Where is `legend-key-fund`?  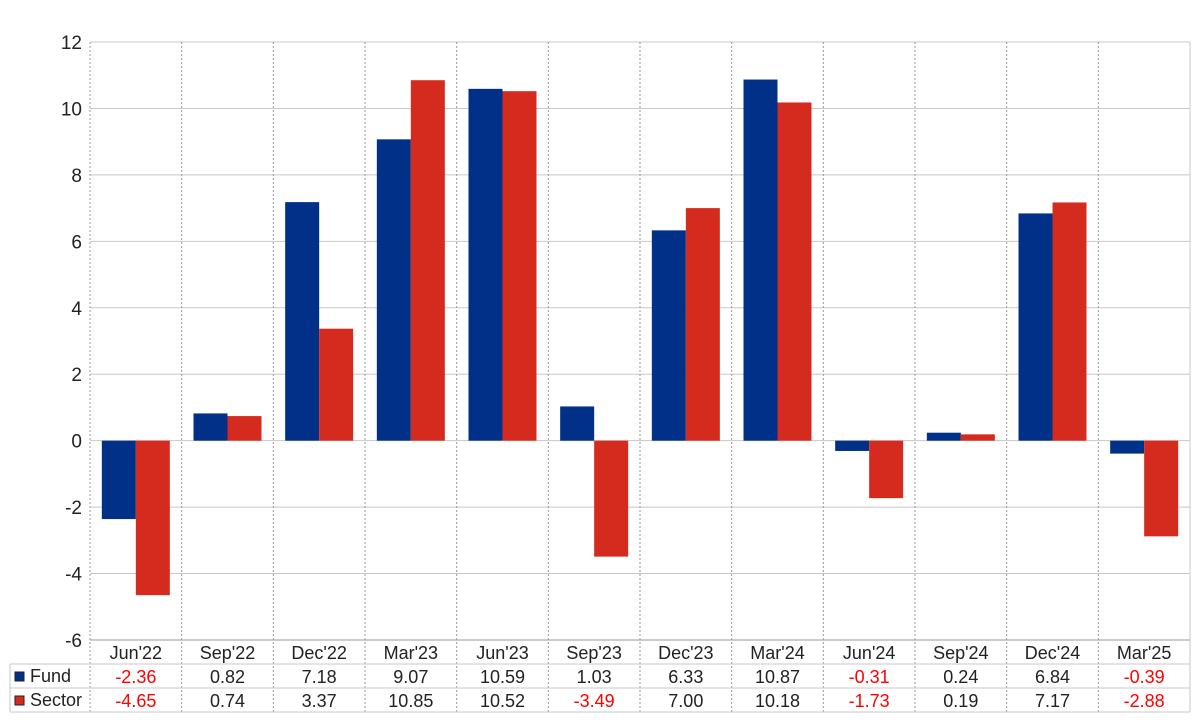 legend-key-fund is located at coordinates (19, 676).